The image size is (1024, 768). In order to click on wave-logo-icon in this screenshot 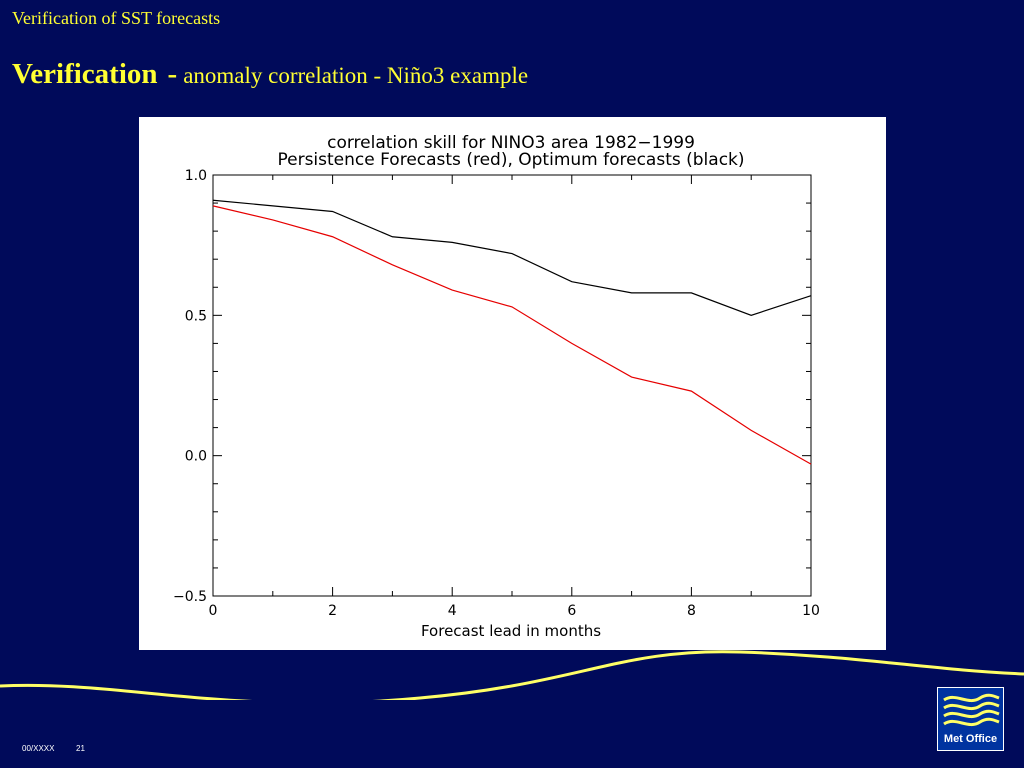, I will do `click(971, 710)`.